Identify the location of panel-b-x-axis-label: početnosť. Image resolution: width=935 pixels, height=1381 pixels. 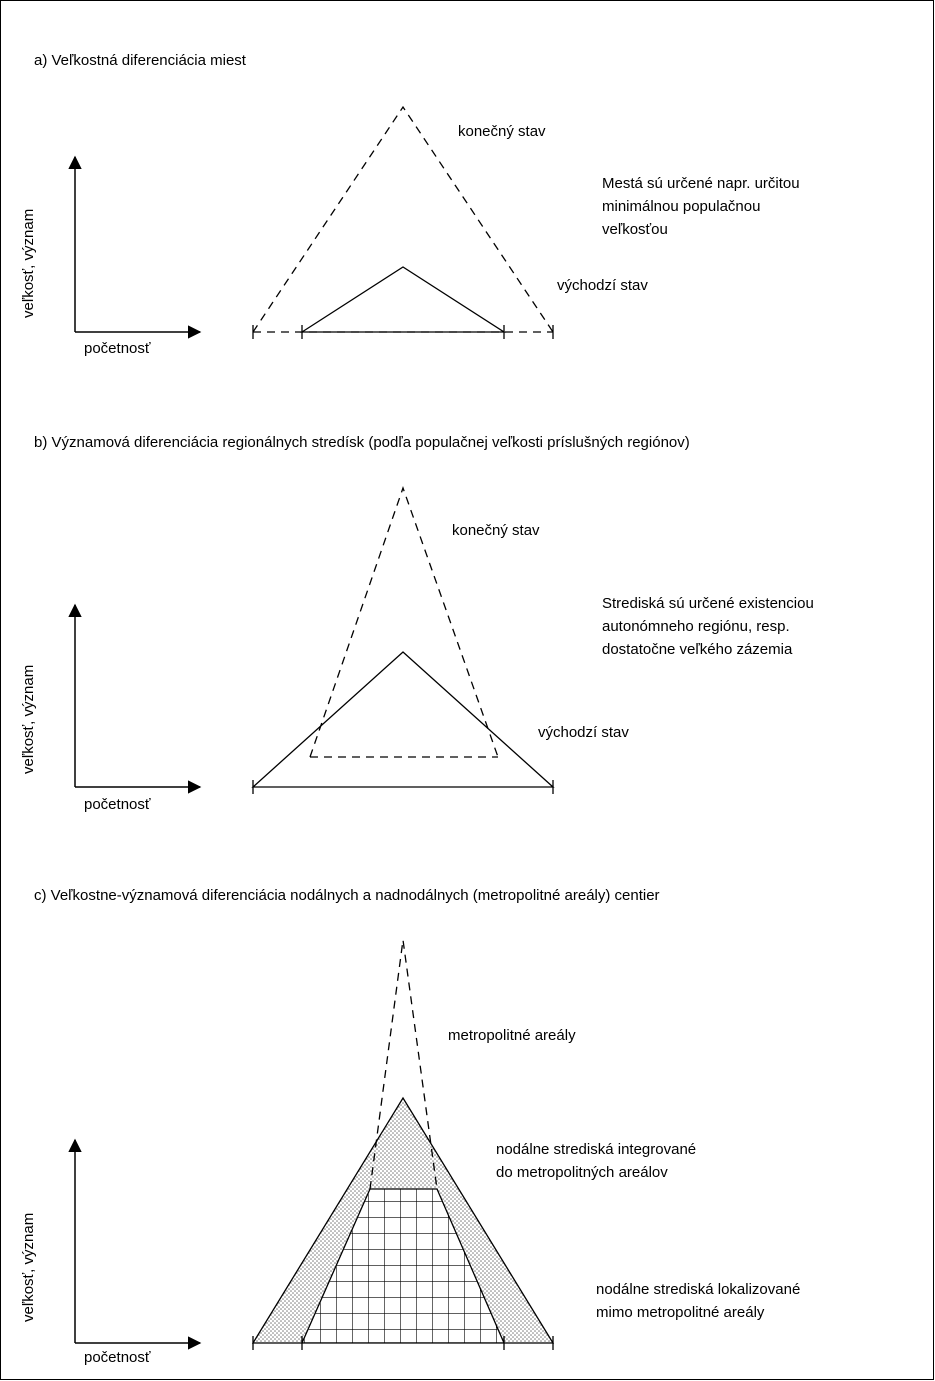
(117, 804).